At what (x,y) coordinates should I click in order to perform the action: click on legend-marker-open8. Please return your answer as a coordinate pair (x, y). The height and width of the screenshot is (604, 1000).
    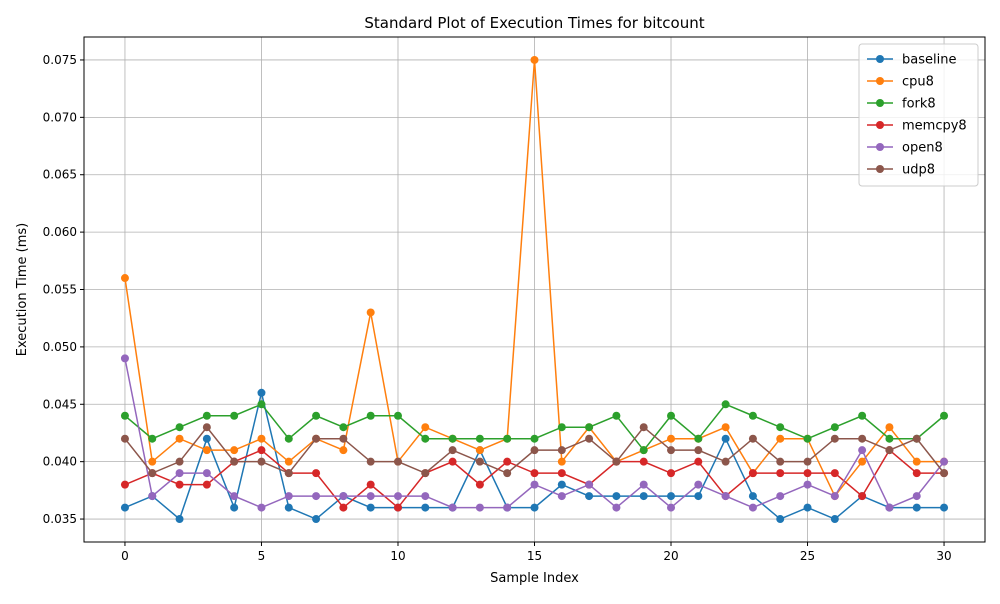
    Looking at the image, I should click on (880, 147).